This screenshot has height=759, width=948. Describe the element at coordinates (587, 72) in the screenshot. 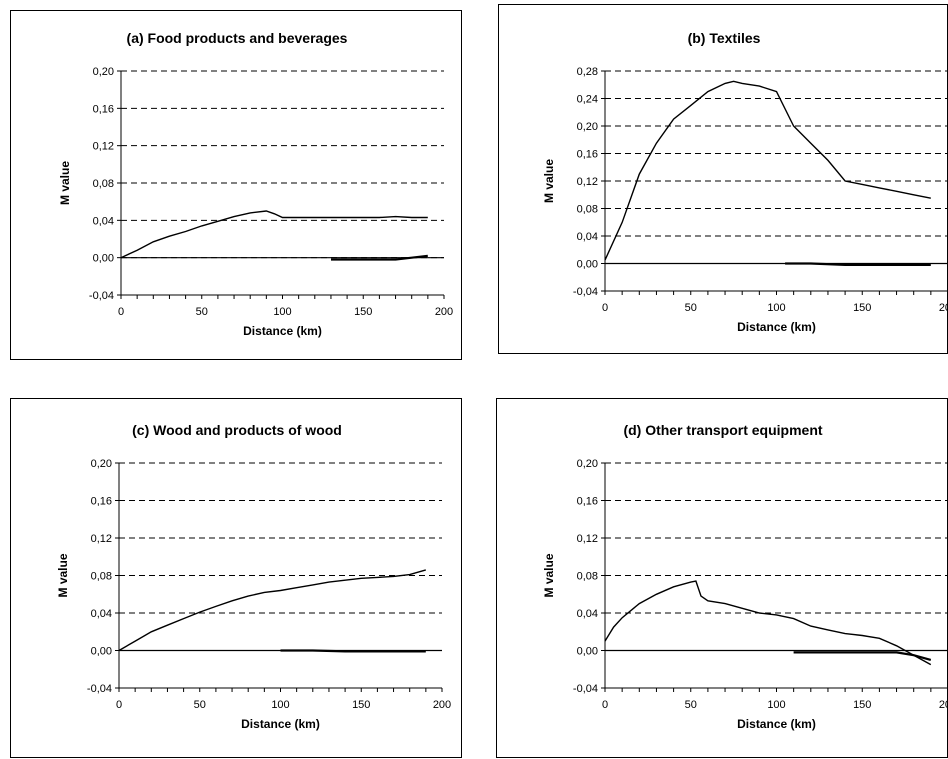

I see `y-tick-label: 0,28` at that location.